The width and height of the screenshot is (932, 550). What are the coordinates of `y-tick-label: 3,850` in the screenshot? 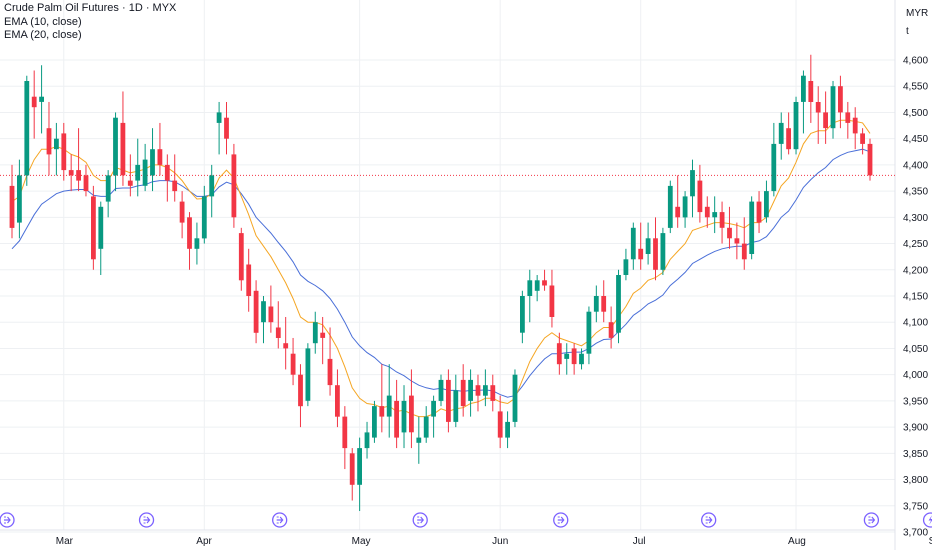 It's located at (915, 454).